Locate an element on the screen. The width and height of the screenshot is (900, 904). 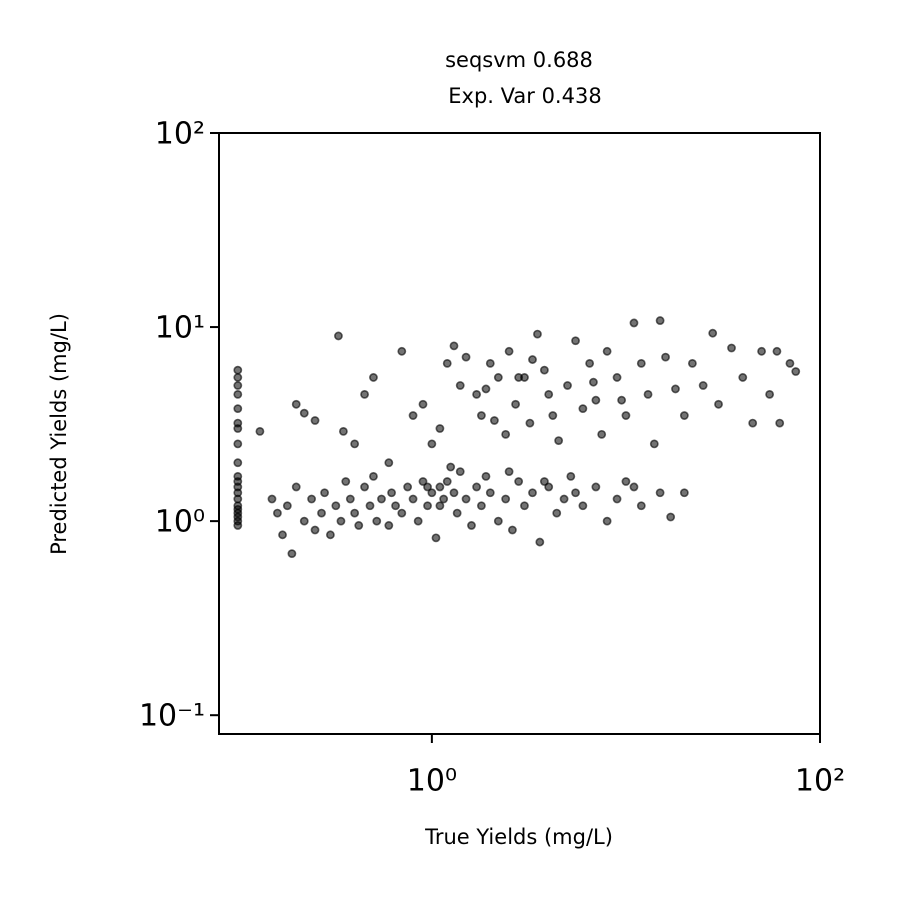
y-tick-label: 10⁰ is located at coordinates (180, 522).